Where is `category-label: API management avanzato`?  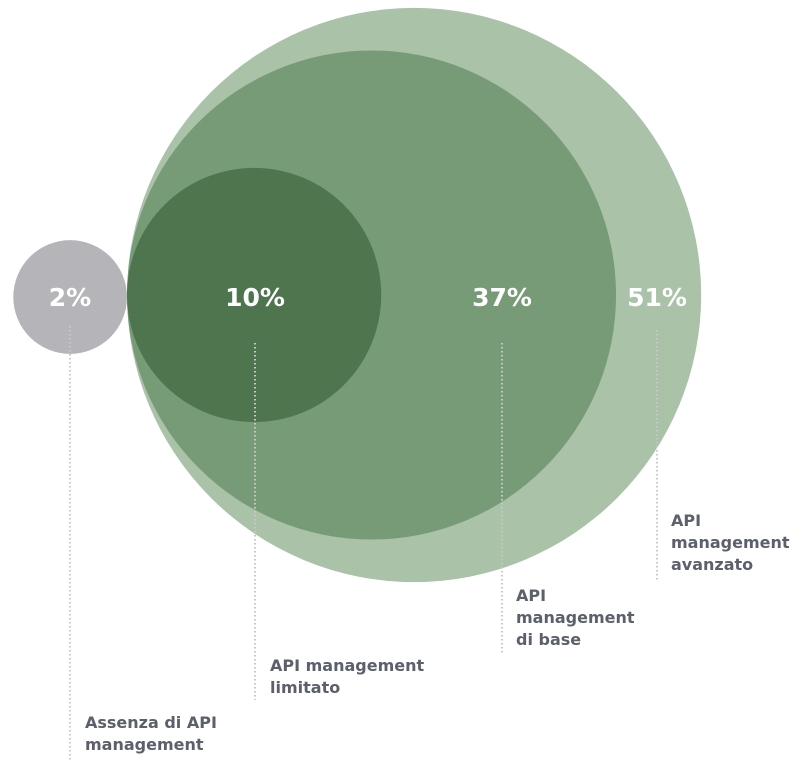 category-label: API management avanzato is located at coordinates (730, 542).